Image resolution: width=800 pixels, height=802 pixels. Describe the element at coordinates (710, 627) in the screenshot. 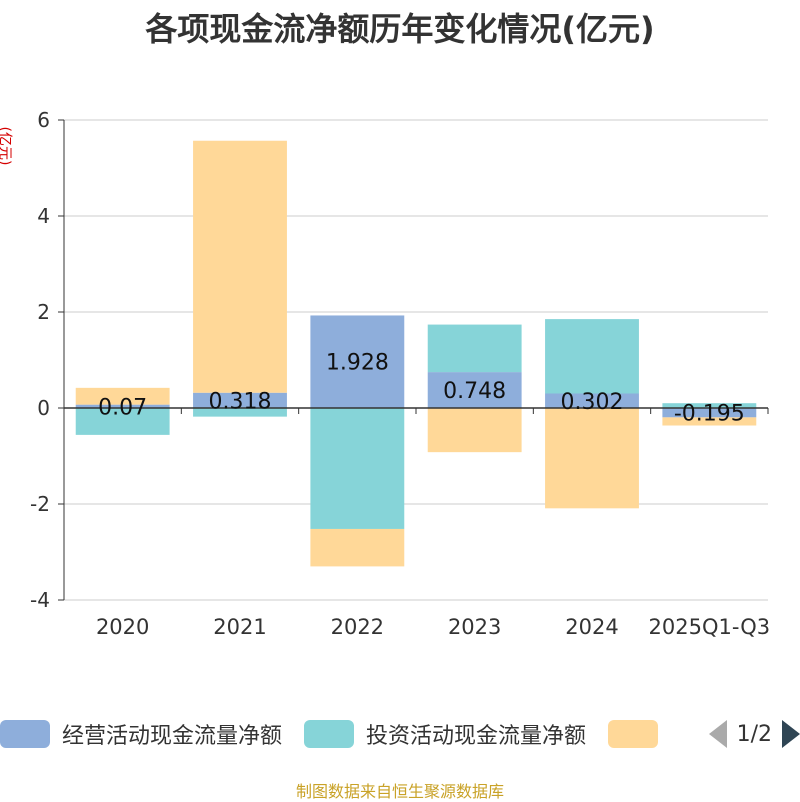

I see `x-tick-label: 2025Q1-Q3` at that location.